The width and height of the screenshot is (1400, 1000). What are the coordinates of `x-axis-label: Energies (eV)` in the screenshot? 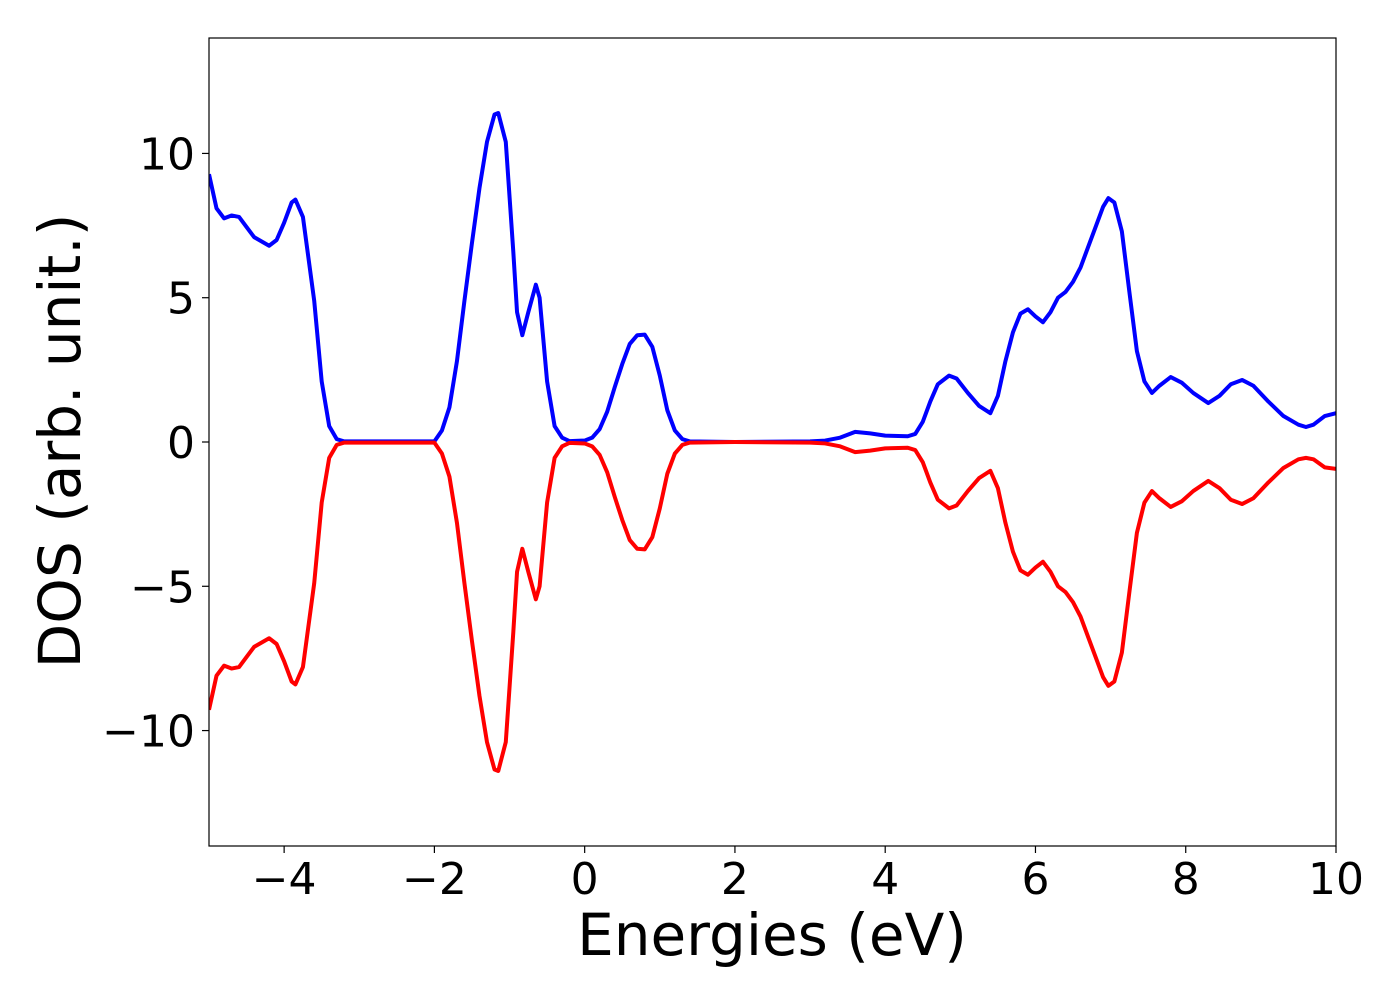 It's located at (772, 935).